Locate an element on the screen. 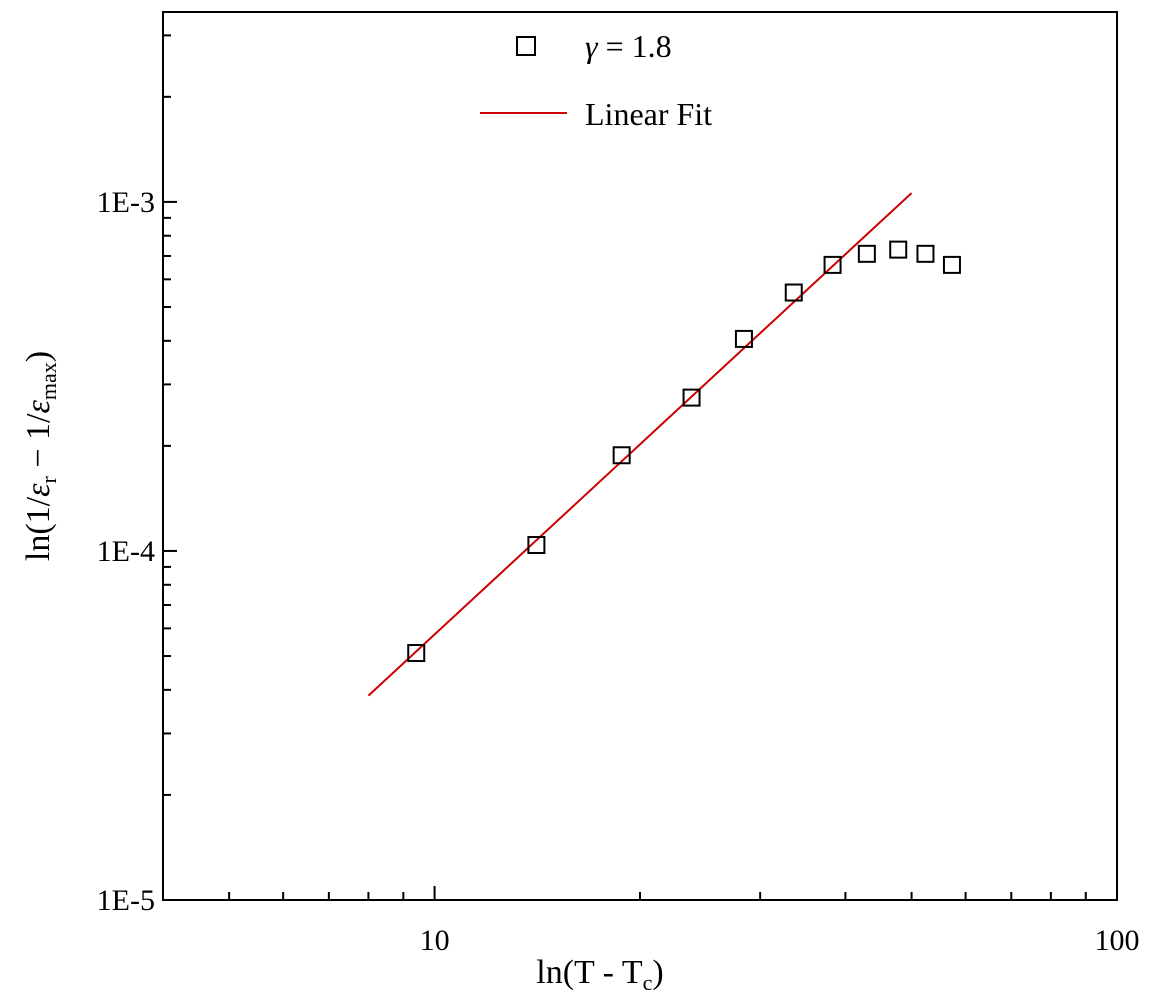 This screenshot has width=1155, height=995. y-axis-label-sub2: max is located at coordinates (48, 381).